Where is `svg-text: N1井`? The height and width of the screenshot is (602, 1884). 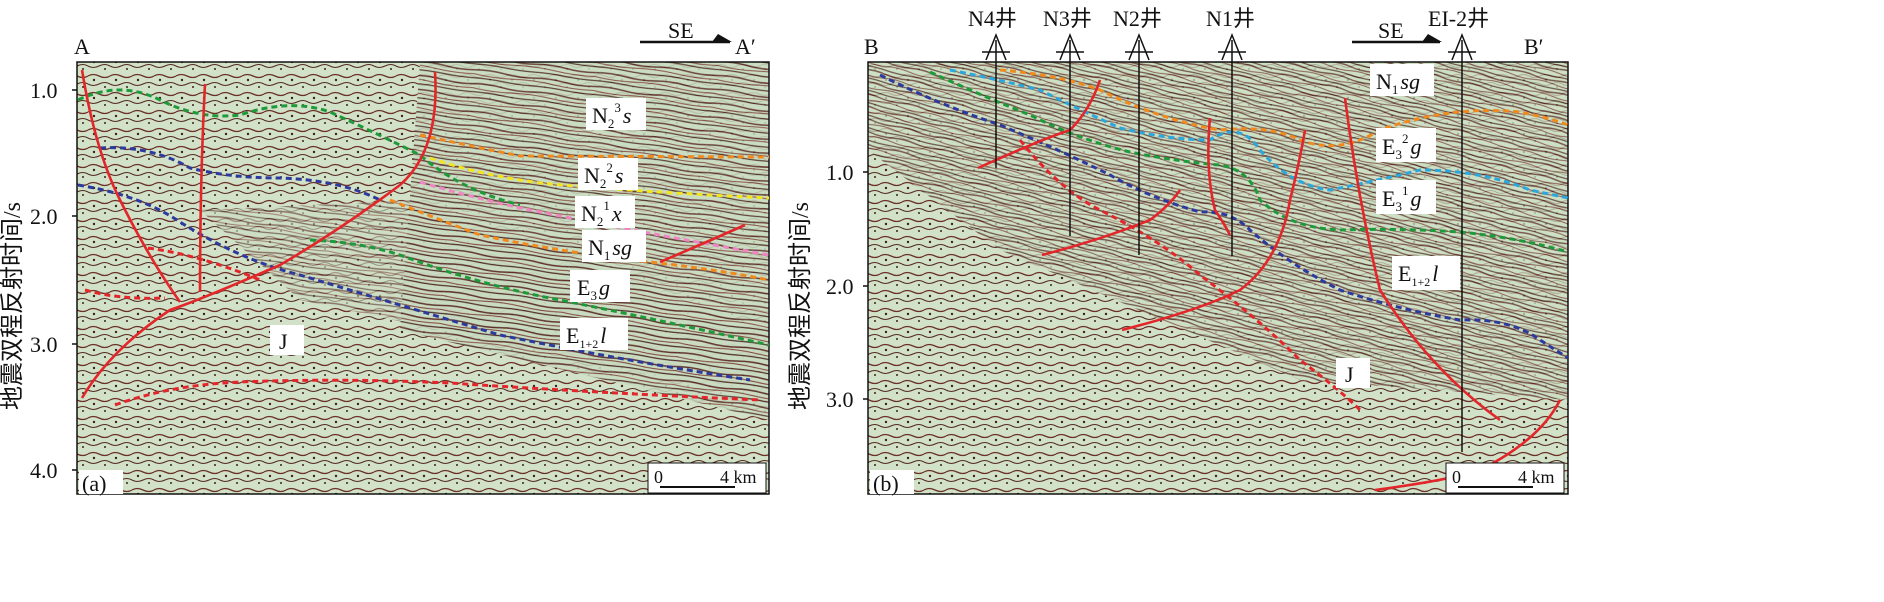 svg-text: N1井 is located at coordinates (1230, 18).